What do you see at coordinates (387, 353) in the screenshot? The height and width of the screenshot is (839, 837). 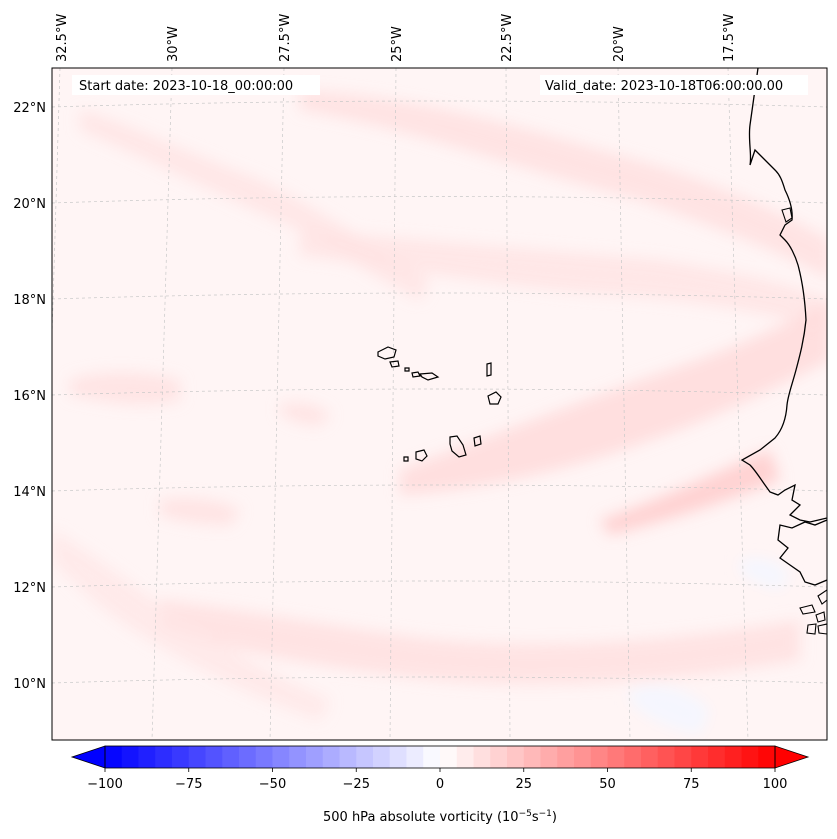 I see `island-santo-antao` at bounding box center [387, 353].